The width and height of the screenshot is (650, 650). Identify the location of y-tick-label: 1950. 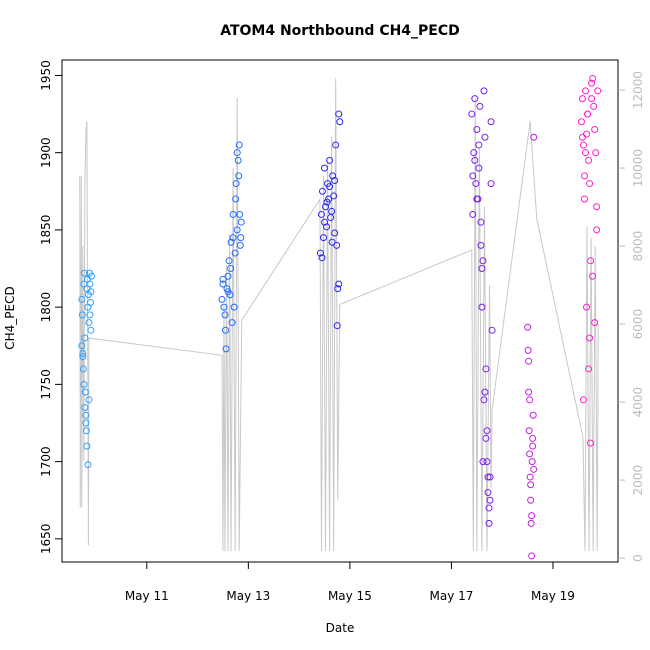
(46, 75).